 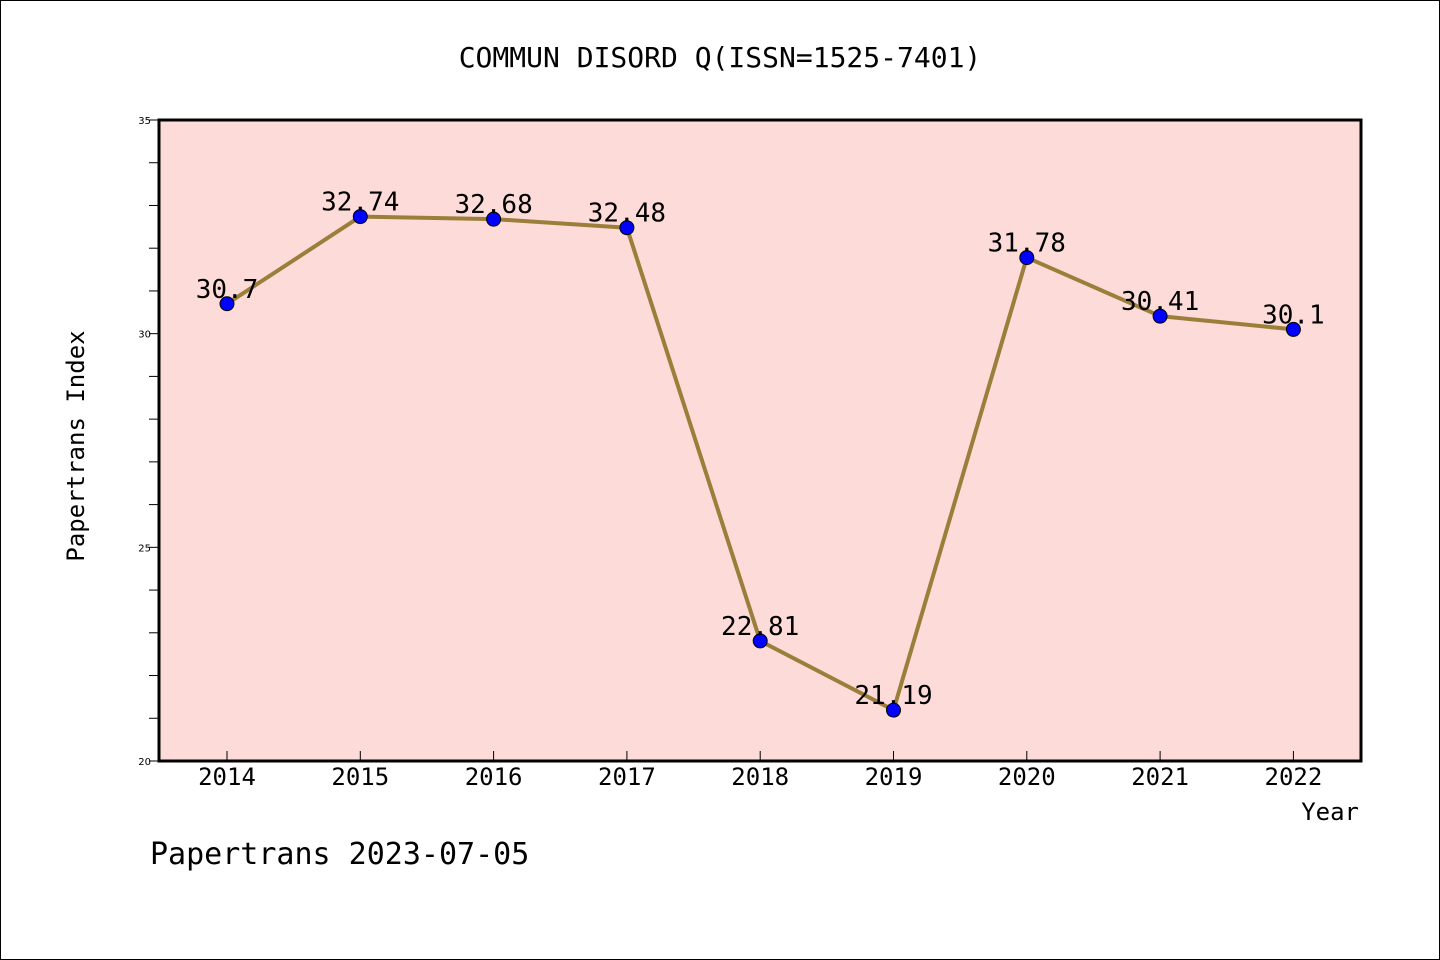 I want to click on x-tick-label: 2015, so click(x=360, y=777).